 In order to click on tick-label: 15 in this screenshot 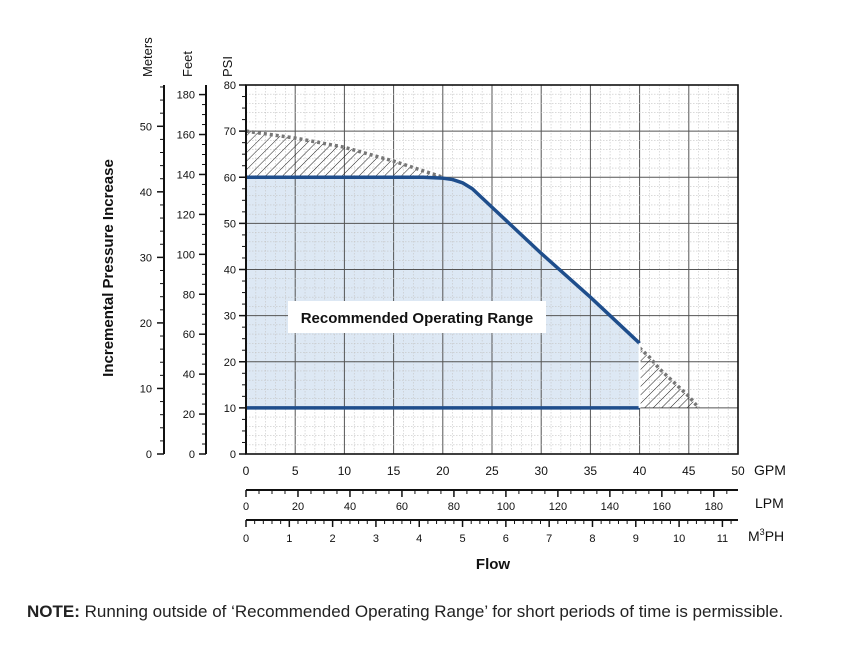, I will do `click(394, 471)`.